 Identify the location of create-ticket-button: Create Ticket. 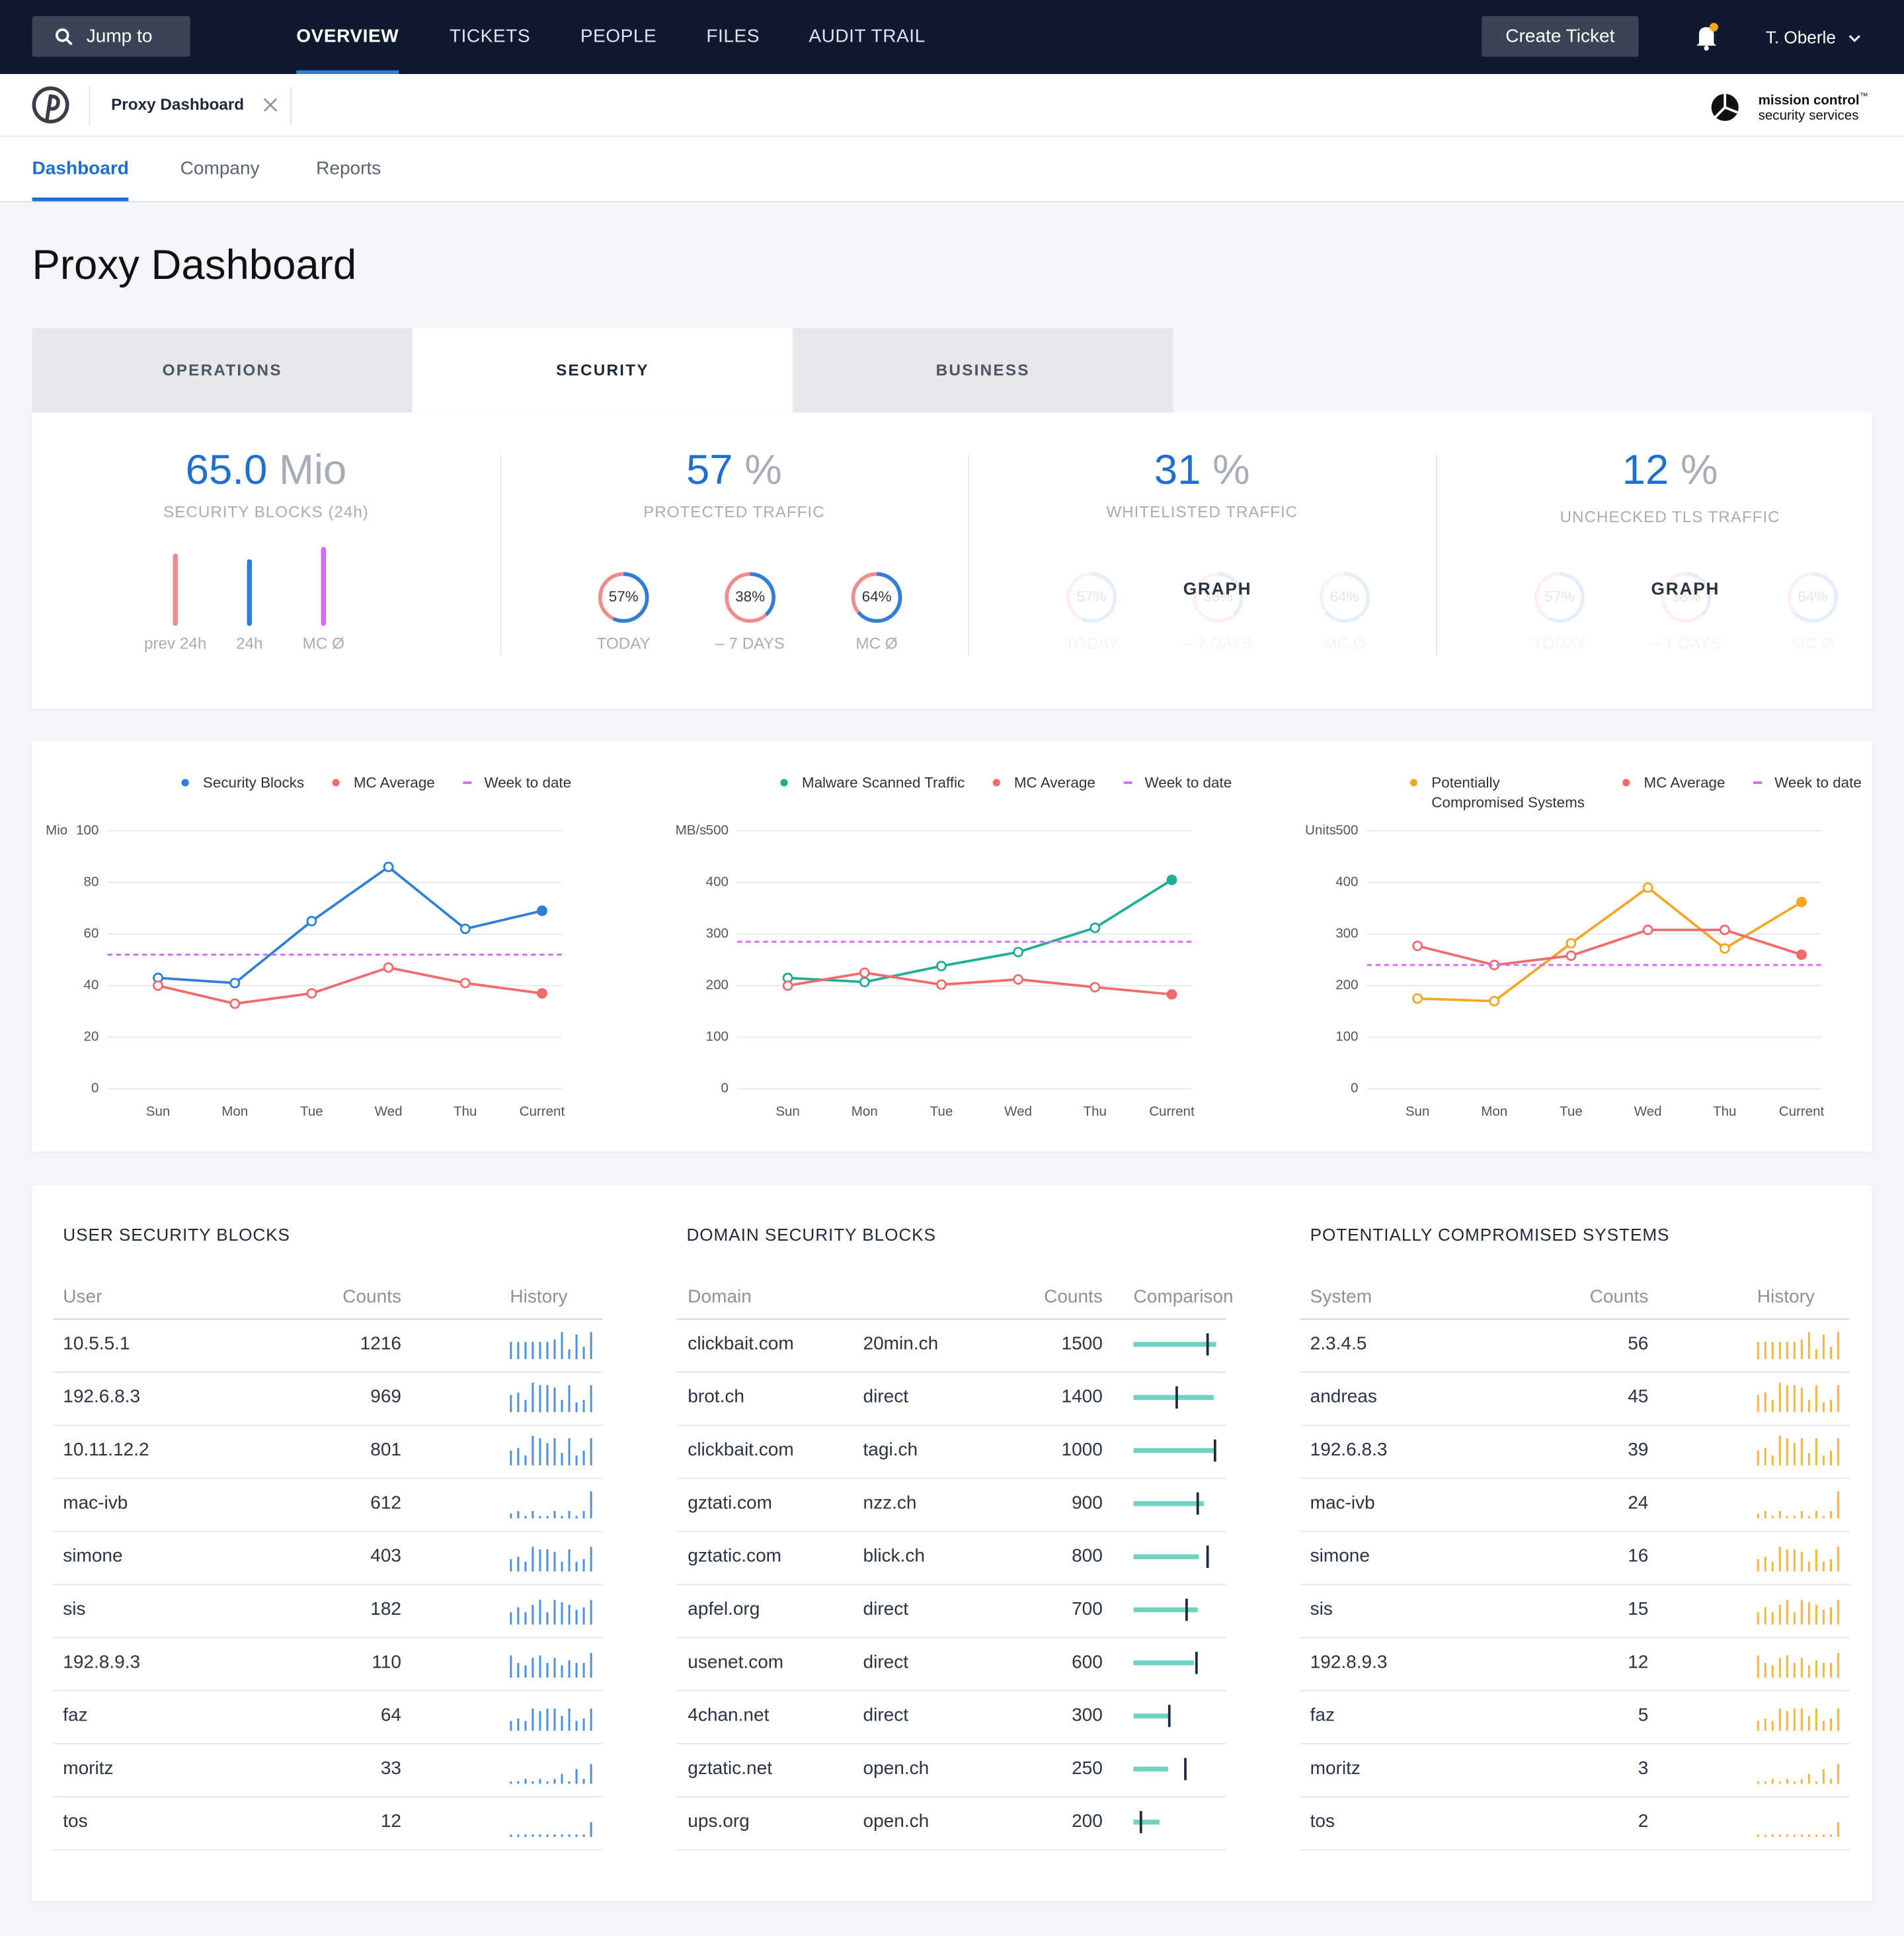
(1560, 36).